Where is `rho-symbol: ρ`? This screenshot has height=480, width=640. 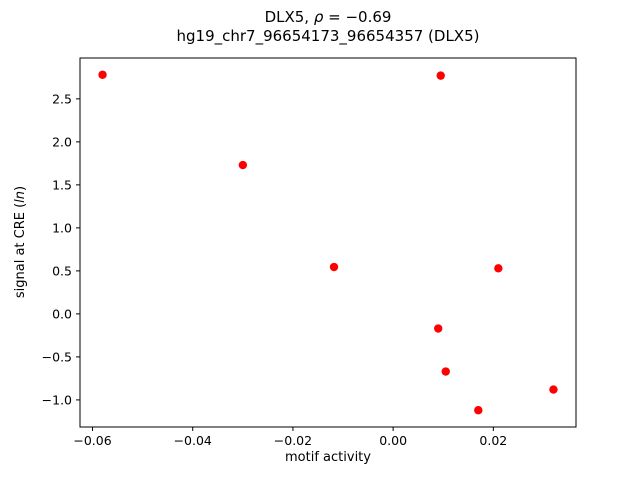
rho-symbol: ρ is located at coordinates (319, 17).